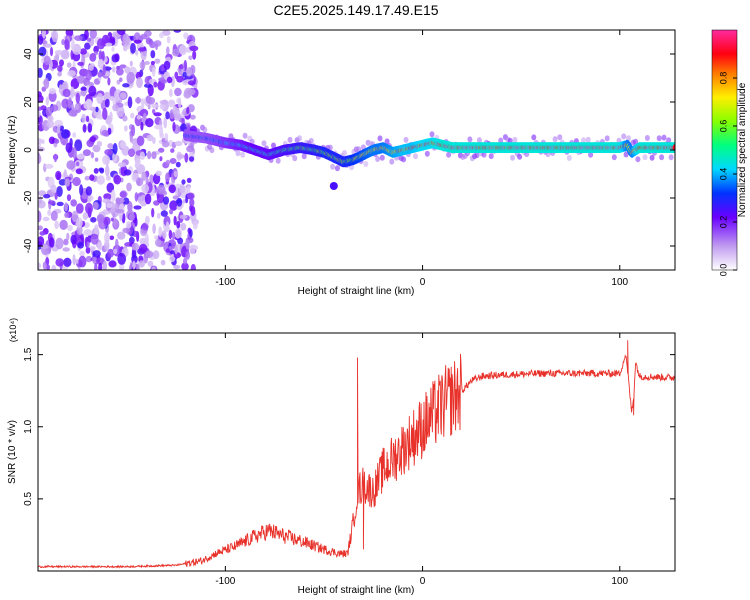 This screenshot has height=600, width=750. Describe the element at coordinates (28, 354) in the screenshot. I see `y-tick-label: 1.5` at that location.